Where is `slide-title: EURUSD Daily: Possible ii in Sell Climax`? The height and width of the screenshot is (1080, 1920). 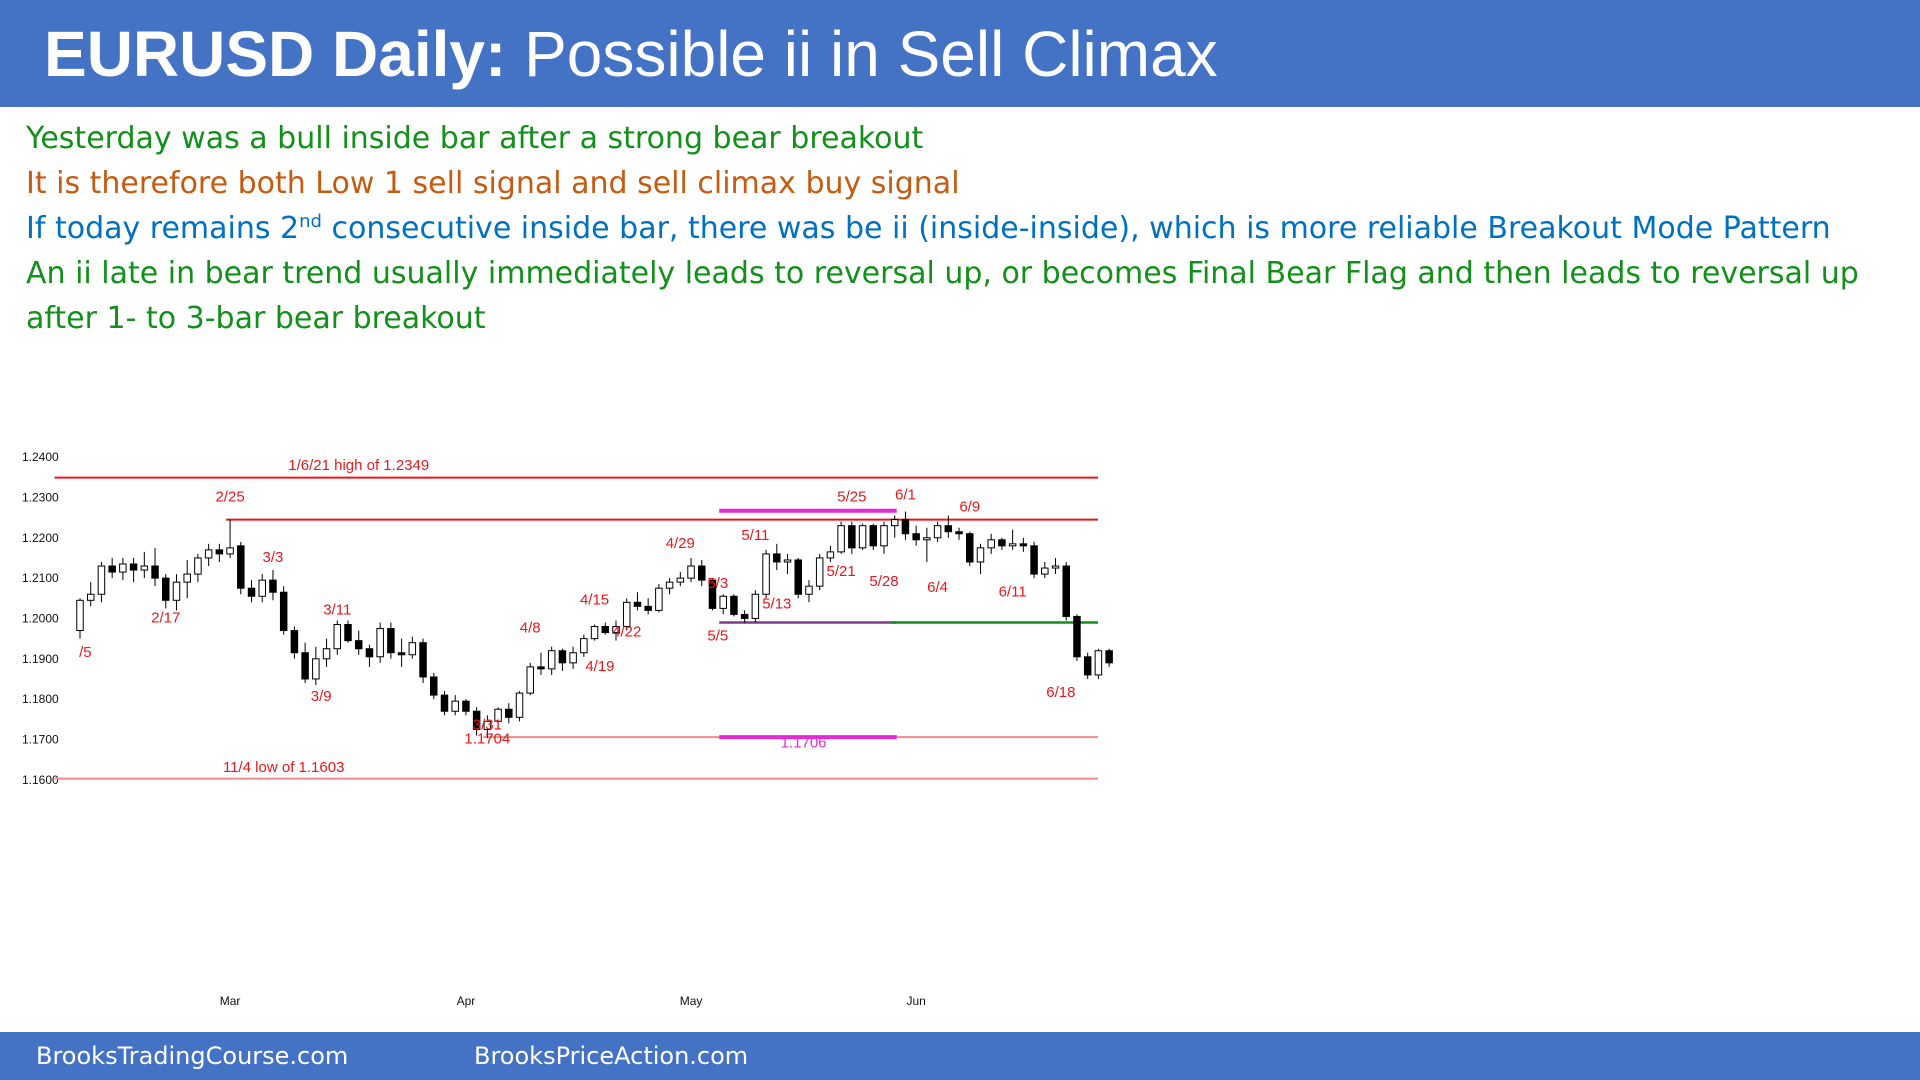 slide-title: EURUSD Daily: Possible ii in Sell Climax is located at coordinates (631, 54).